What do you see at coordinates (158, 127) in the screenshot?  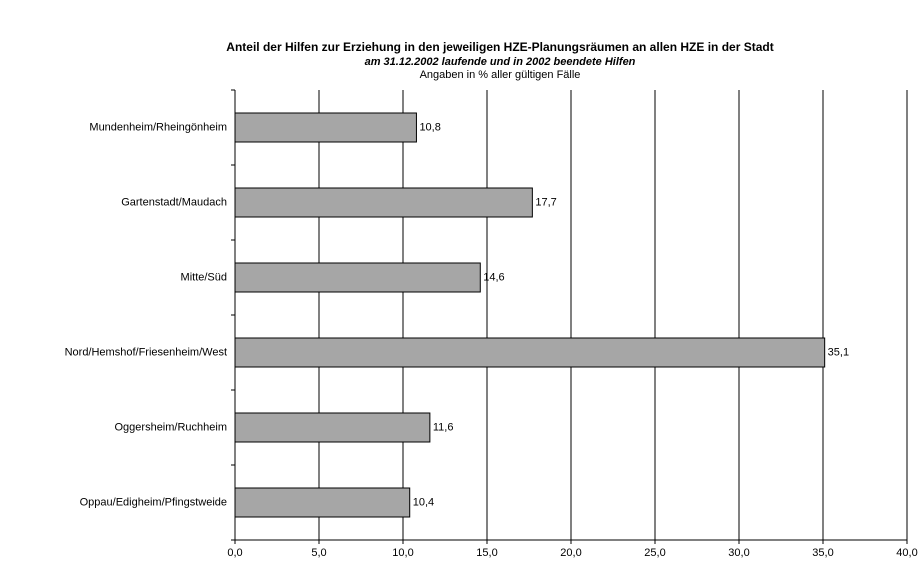 I see `y-tick-label: Mundenheim/Rheingönheim` at bounding box center [158, 127].